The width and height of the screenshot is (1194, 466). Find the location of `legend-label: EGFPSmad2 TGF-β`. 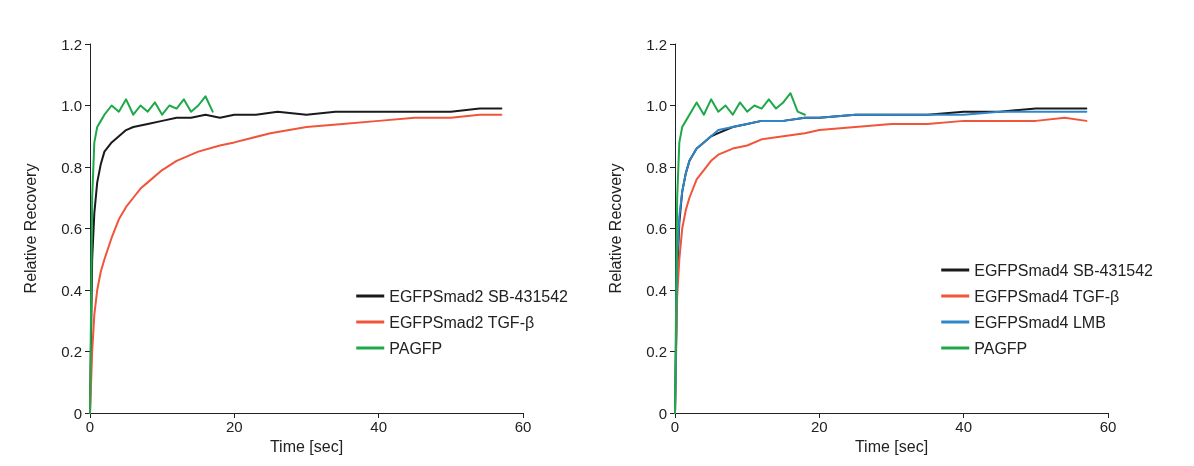

legend-label: EGFPSmad2 TGF-β is located at coordinates (462, 322).